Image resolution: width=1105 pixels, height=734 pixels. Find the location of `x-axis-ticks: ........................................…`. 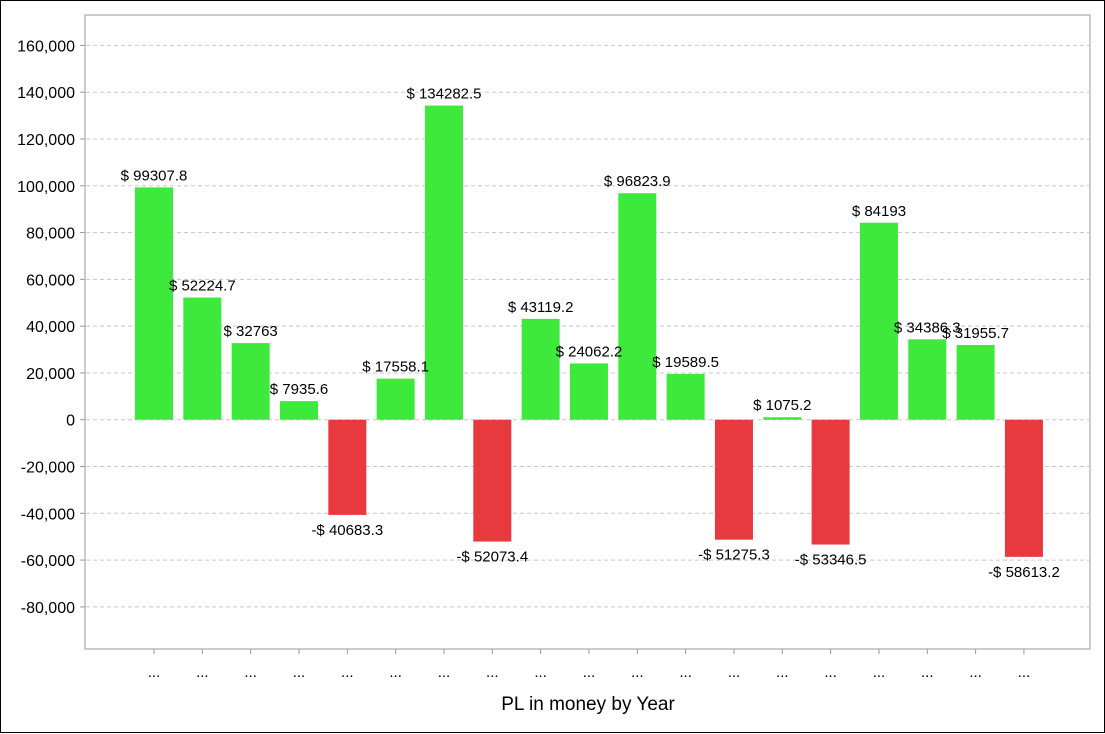

x-axis-ticks: ........................................… is located at coordinates (589, 665).